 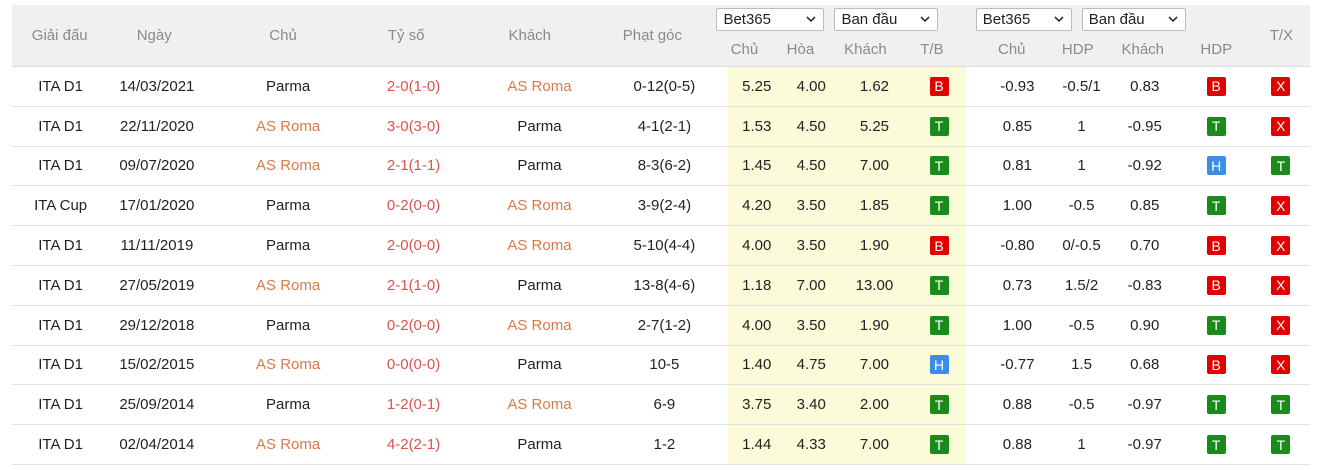 What do you see at coordinates (1081, 246) in the screenshot?
I see `ah-line-cell: 0/-0.5` at bounding box center [1081, 246].